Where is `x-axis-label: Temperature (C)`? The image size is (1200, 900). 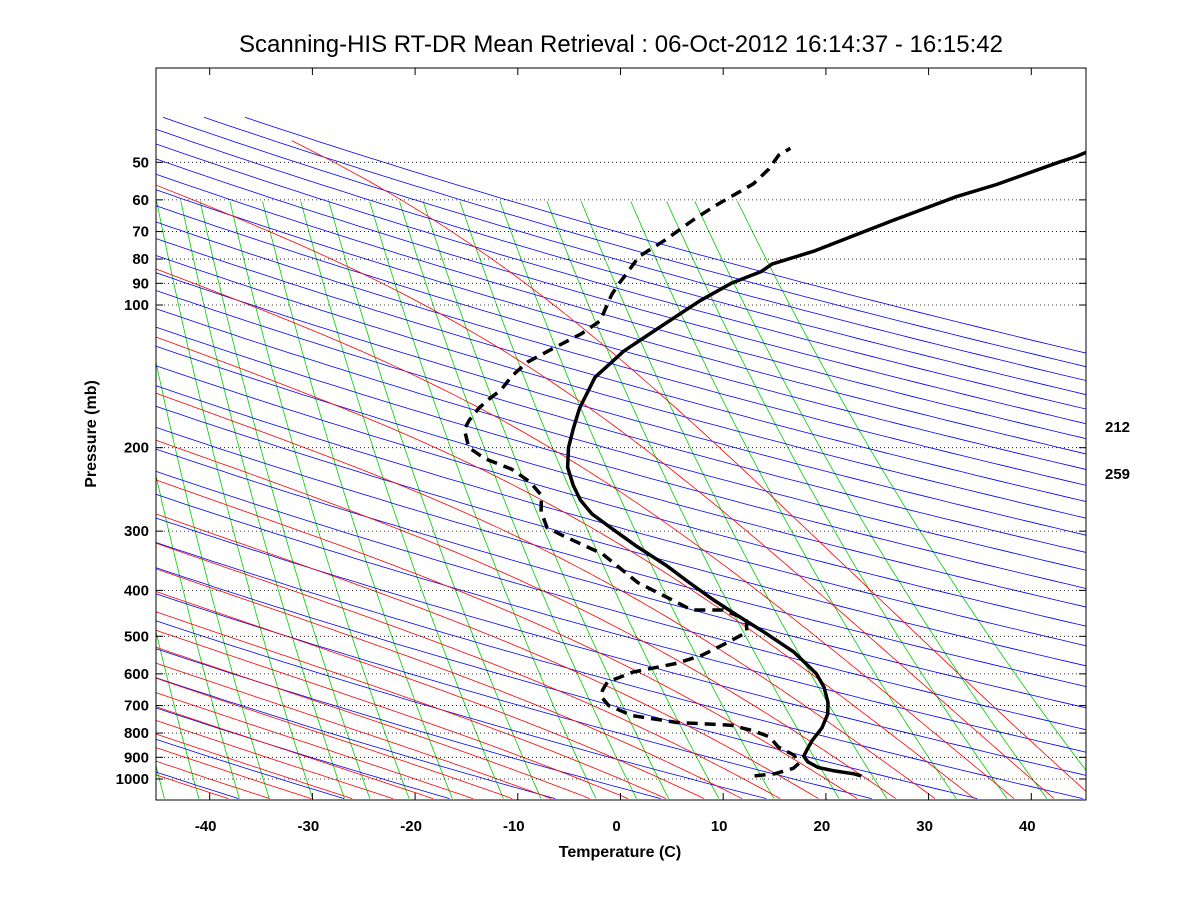
x-axis-label: Temperature (C) is located at coordinates (620, 852).